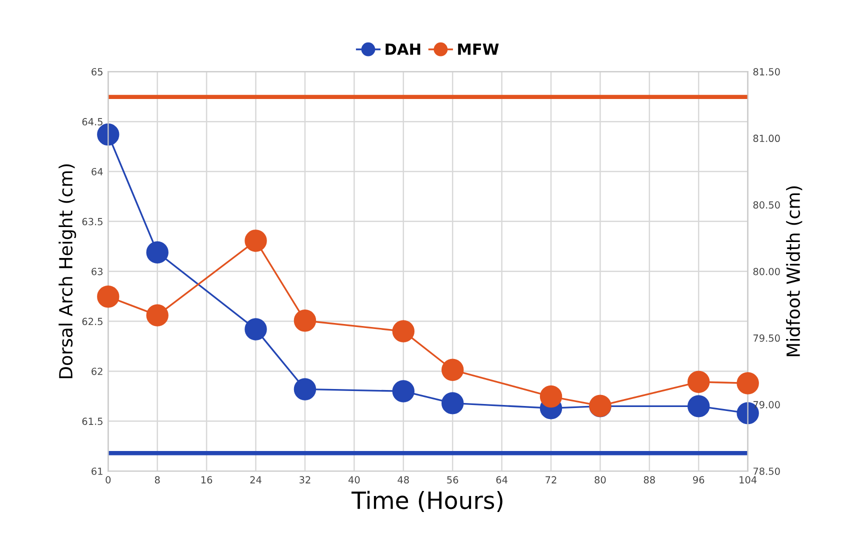  Describe the element at coordinates (256, 480) in the screenshot. I see `x-tick-label: 24` at that location.